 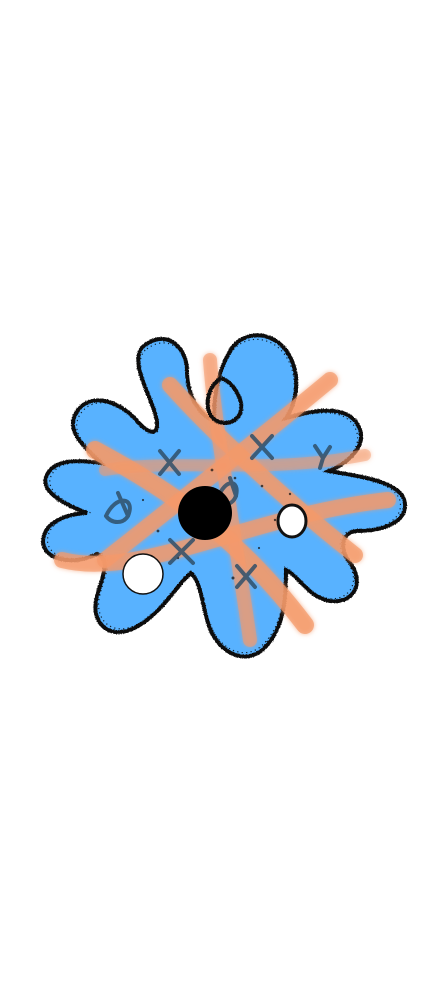 What do you see at coordinates (224, 400) in the screenshot?
I see `loop-outline-icon` at bounding box center [224, 400].